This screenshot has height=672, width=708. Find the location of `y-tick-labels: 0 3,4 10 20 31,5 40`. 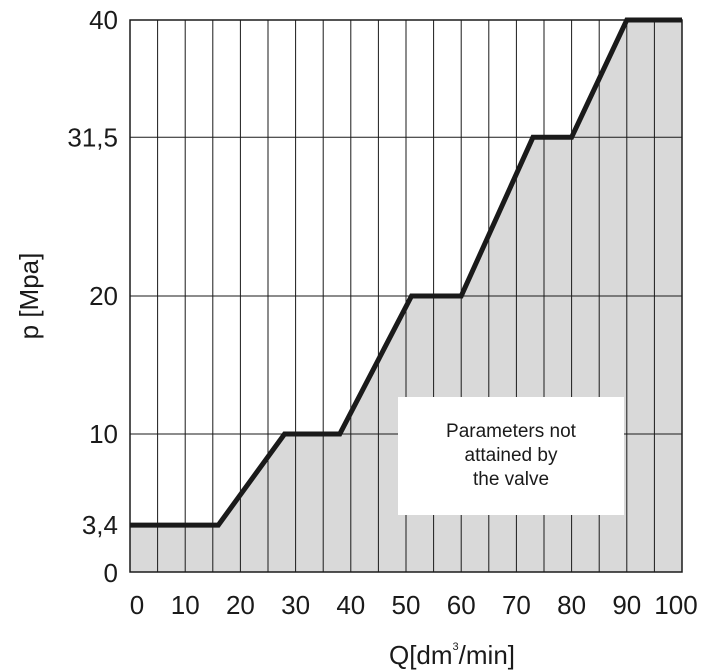

y-tick-labels: 0 3,4 10 20 31,5 40 is located at coordinates (92, 296).